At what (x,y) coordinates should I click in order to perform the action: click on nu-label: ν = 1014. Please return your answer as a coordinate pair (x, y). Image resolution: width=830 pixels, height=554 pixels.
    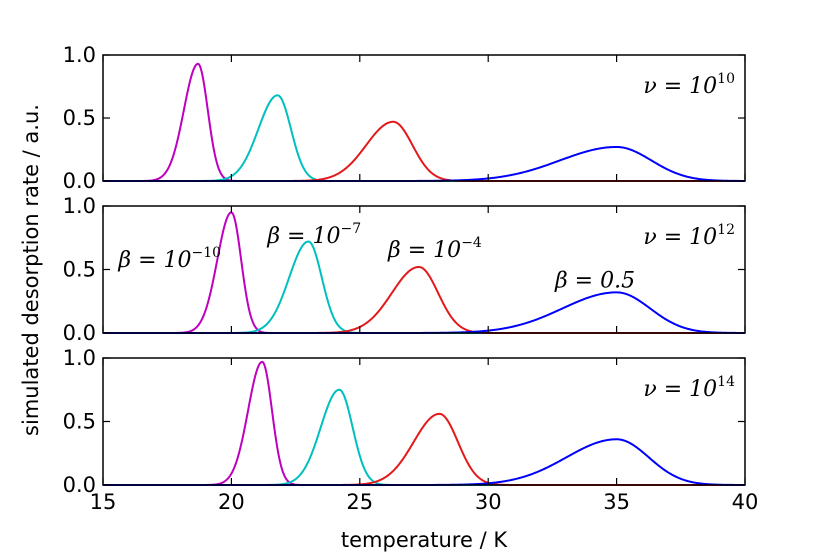
    Looking at the image, I should click on (689, 388).